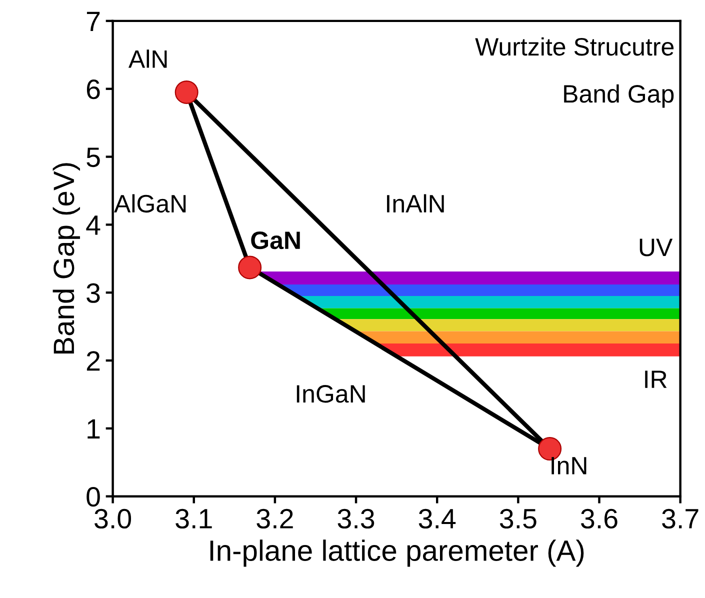 This screenshot has height=598, width=705. Describe the element at coordinates (113, 518) in the screenshot. I see `x-tick-label: 3.0` at that location.